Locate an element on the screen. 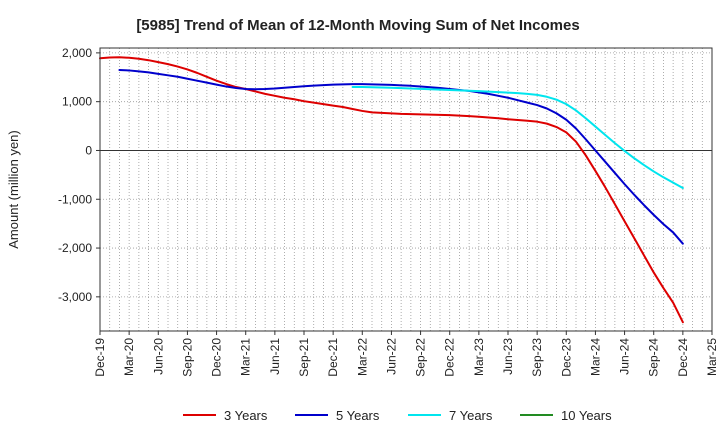 This screenshot has height=440, width=720. x-tick-label: Sep-24 is located at coordinates (654, 357).